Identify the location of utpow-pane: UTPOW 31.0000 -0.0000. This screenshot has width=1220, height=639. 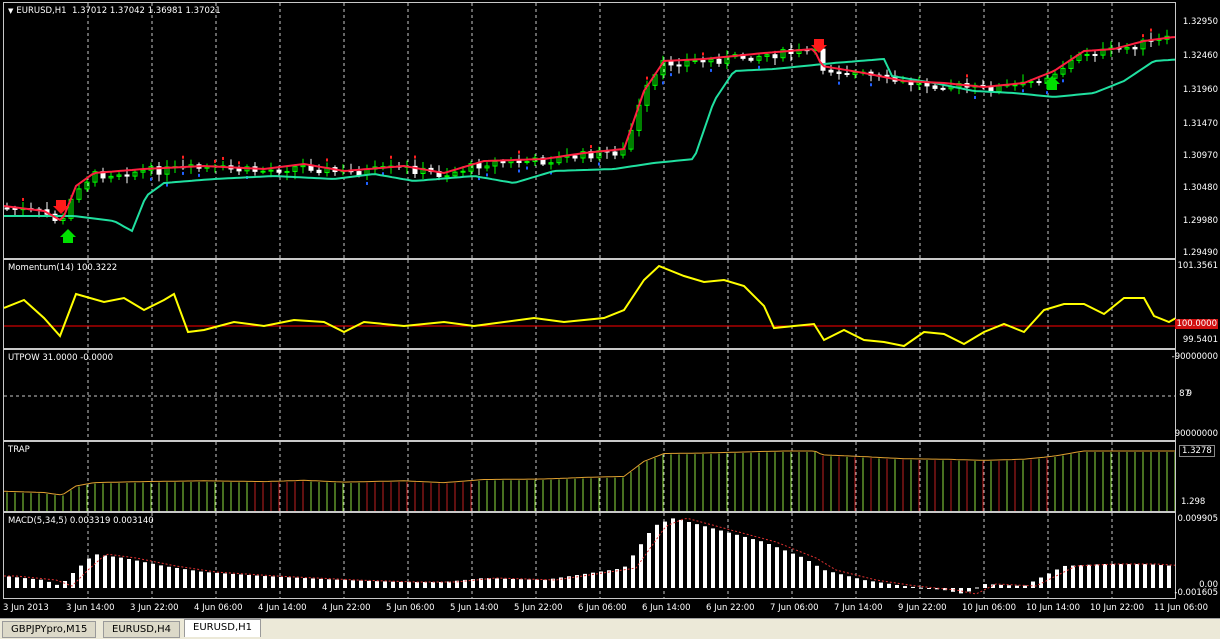
(589, 395).